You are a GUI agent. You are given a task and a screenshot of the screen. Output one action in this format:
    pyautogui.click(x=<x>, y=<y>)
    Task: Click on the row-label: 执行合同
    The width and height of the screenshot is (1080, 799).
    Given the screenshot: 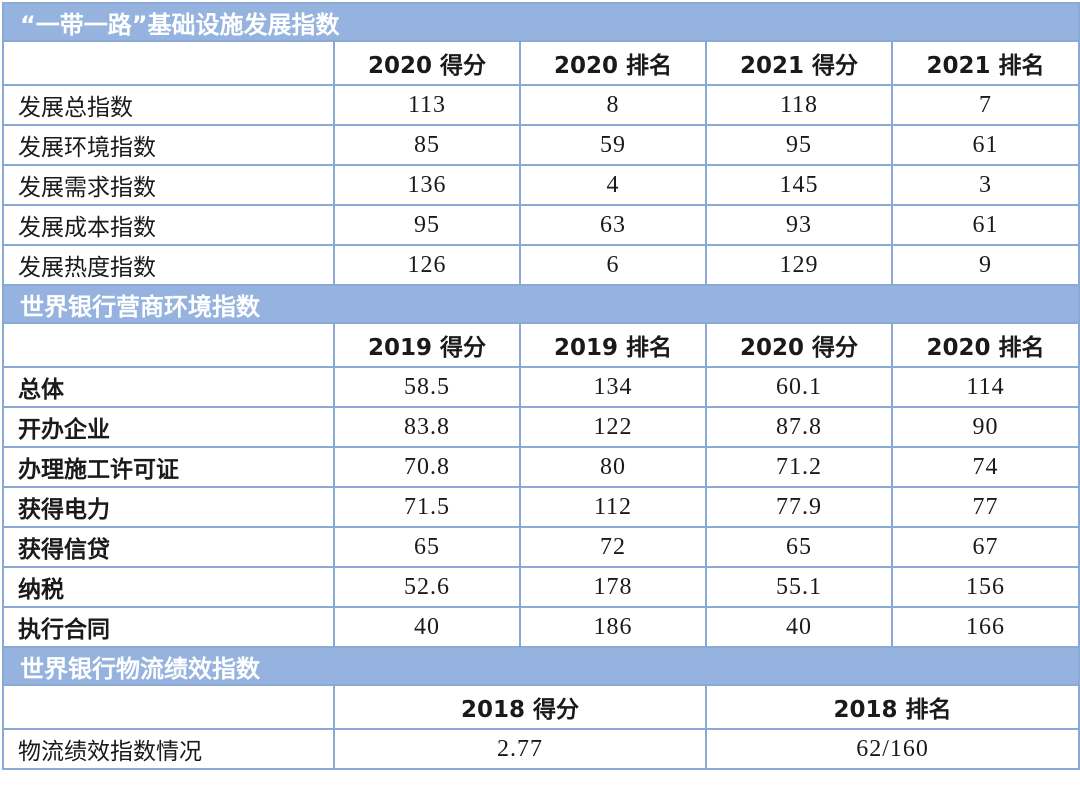 What is the action you would take?
    pyautogui.click(x=168, y=627)
    